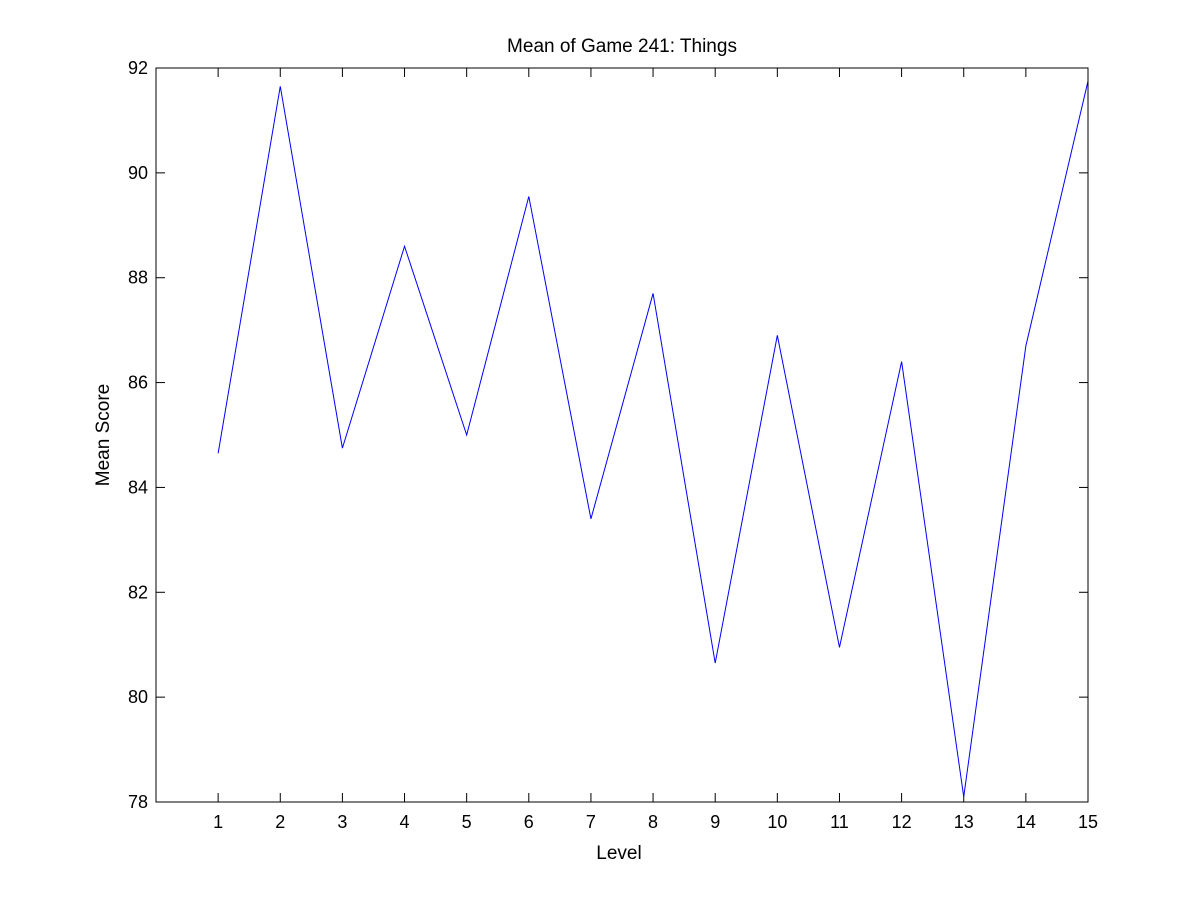 This screenshot has height=901, width=1201. Describe the element at coordinates (138, 697) in the screenshot. I see `y-tick-label: 80` at that location.